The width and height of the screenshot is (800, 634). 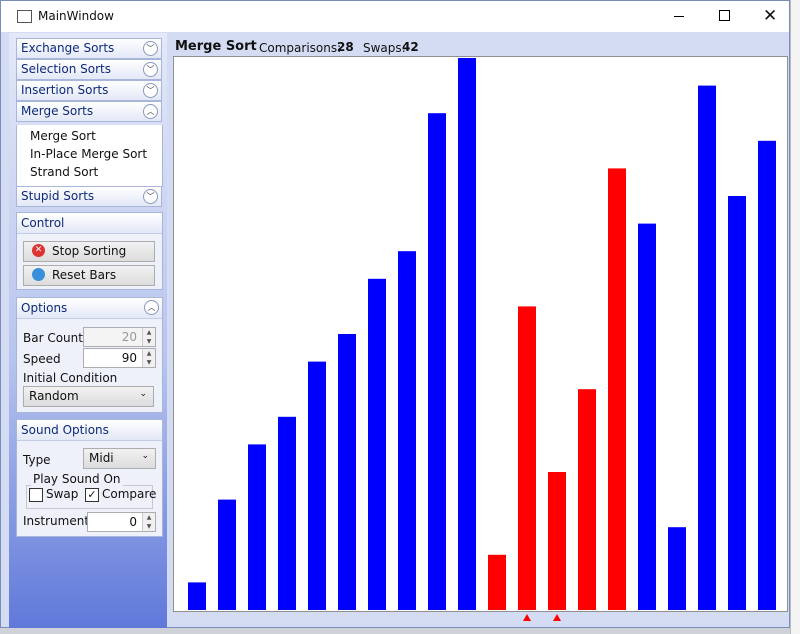 What do you see at coordinates (92, 495) in the screenshot?
I see `compare-checkbox: ✓` at bounding box center [92, 495].